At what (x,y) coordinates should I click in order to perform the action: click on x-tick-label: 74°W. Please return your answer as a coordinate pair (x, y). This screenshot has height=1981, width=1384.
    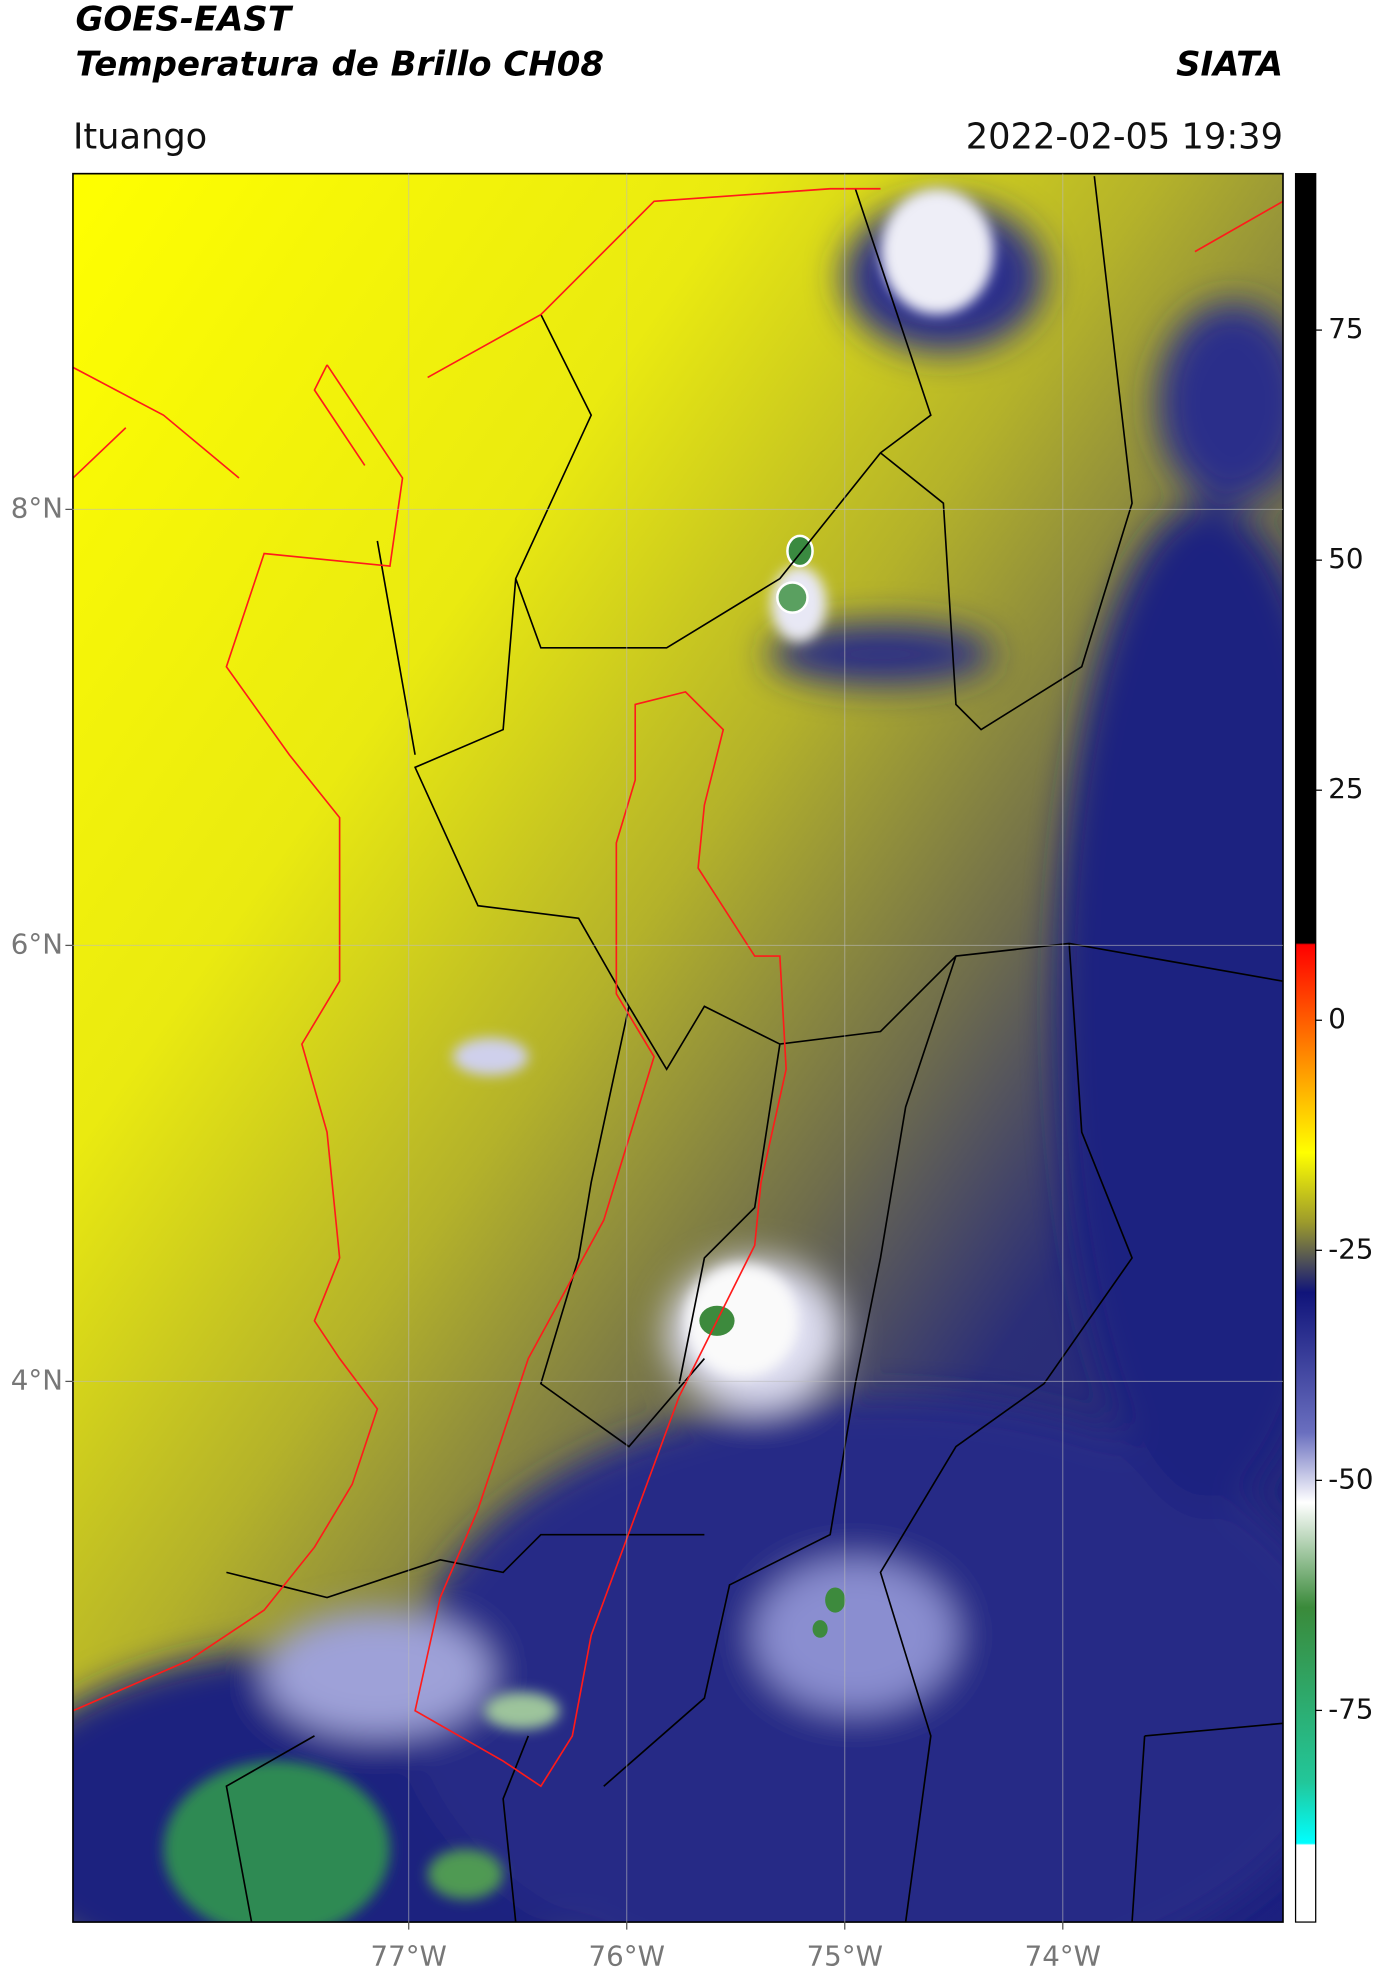
    Looking at the image, I should click on (1063, 1955).